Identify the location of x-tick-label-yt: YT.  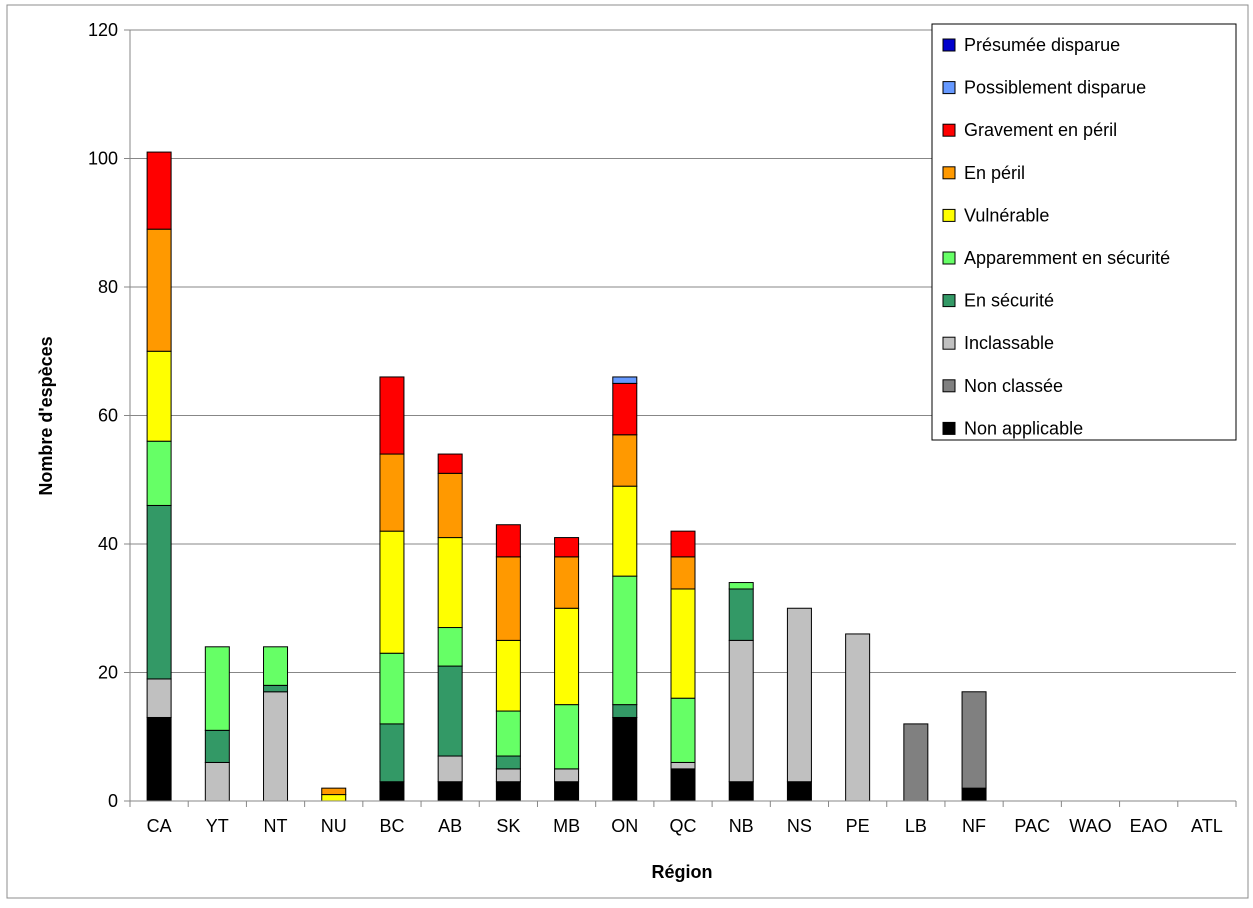
(217, 826).